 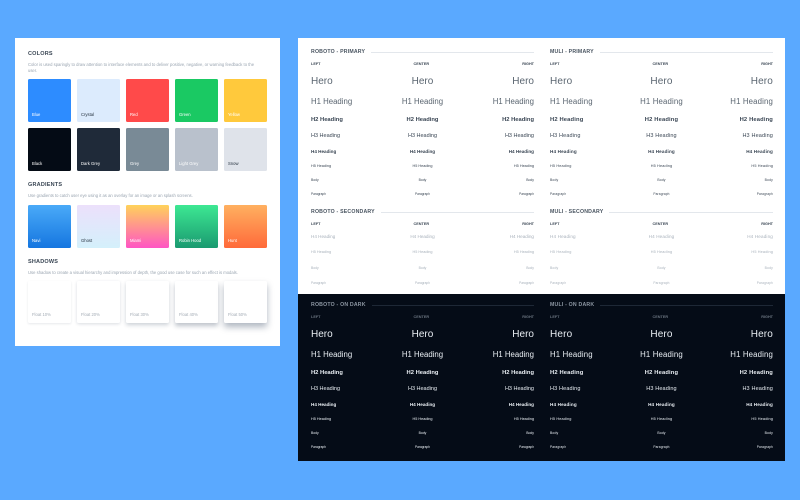 I want to click on color-swatch-light-grey: Light Grey, so click(x=196, y=149).